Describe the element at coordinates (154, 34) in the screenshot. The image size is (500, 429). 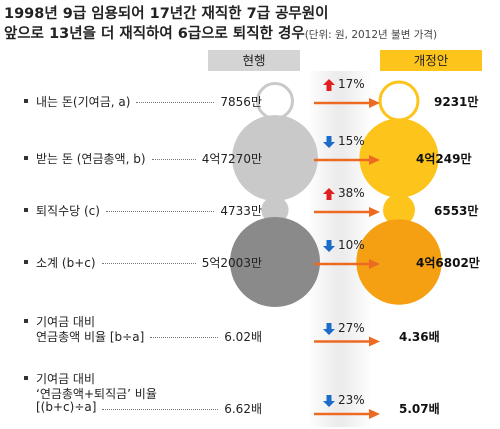
I see `title-line-2-text: 앞으로 13년을 더 재직하여 6급으로 퇴직한 경우` at that location.